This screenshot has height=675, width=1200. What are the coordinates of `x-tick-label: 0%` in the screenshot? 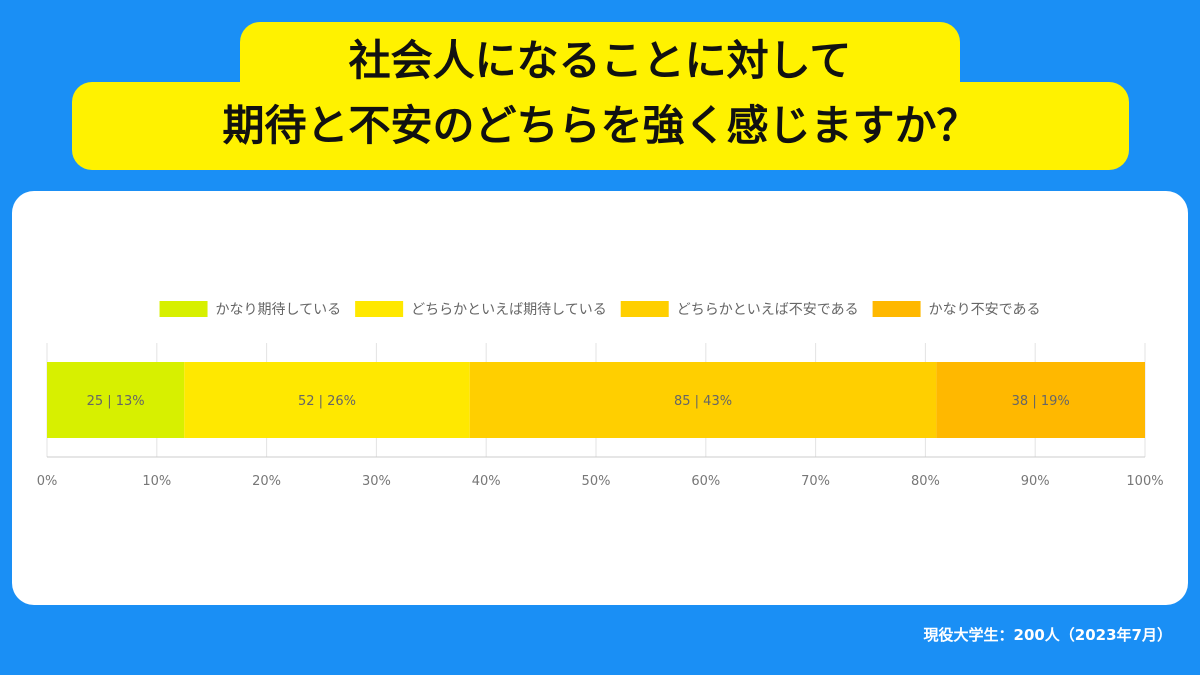 It's located at (47, 481).